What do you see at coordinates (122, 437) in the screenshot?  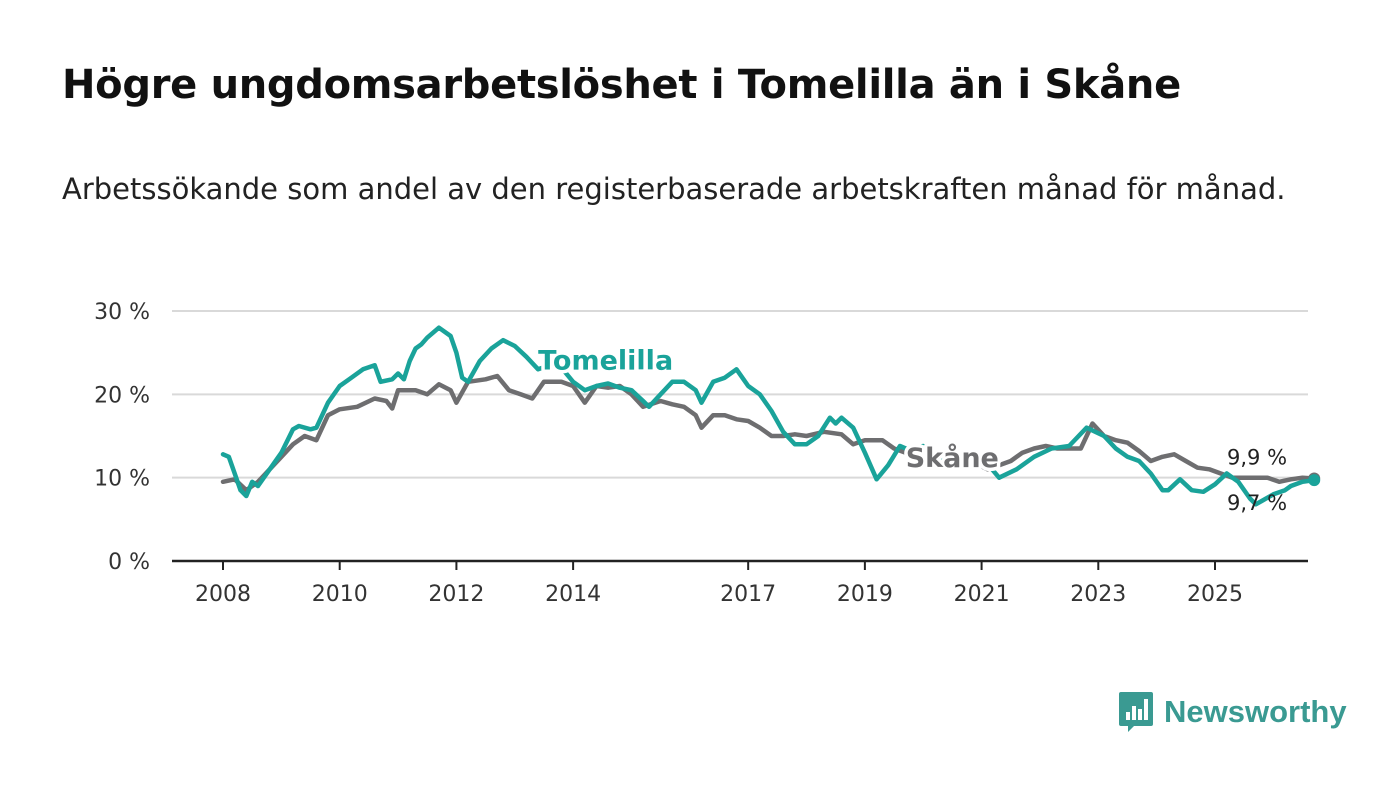 I see `y-axis-ticks: 0 % 10 % 20 % 30 %` at bounding box center [122, 437].